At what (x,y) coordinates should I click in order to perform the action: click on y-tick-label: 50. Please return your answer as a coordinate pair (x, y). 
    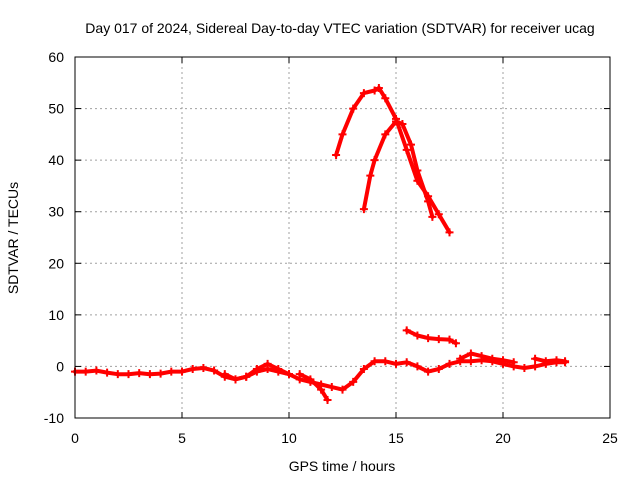
    Looking at the image, I should click on (56, 109).